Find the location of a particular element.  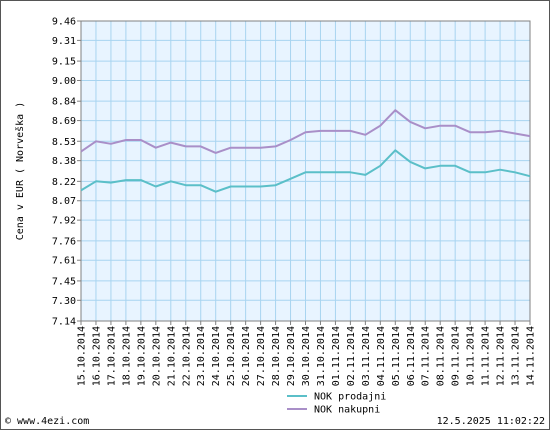

x-tick-label: 01.11.2014 is located at coordinates (336, 356).